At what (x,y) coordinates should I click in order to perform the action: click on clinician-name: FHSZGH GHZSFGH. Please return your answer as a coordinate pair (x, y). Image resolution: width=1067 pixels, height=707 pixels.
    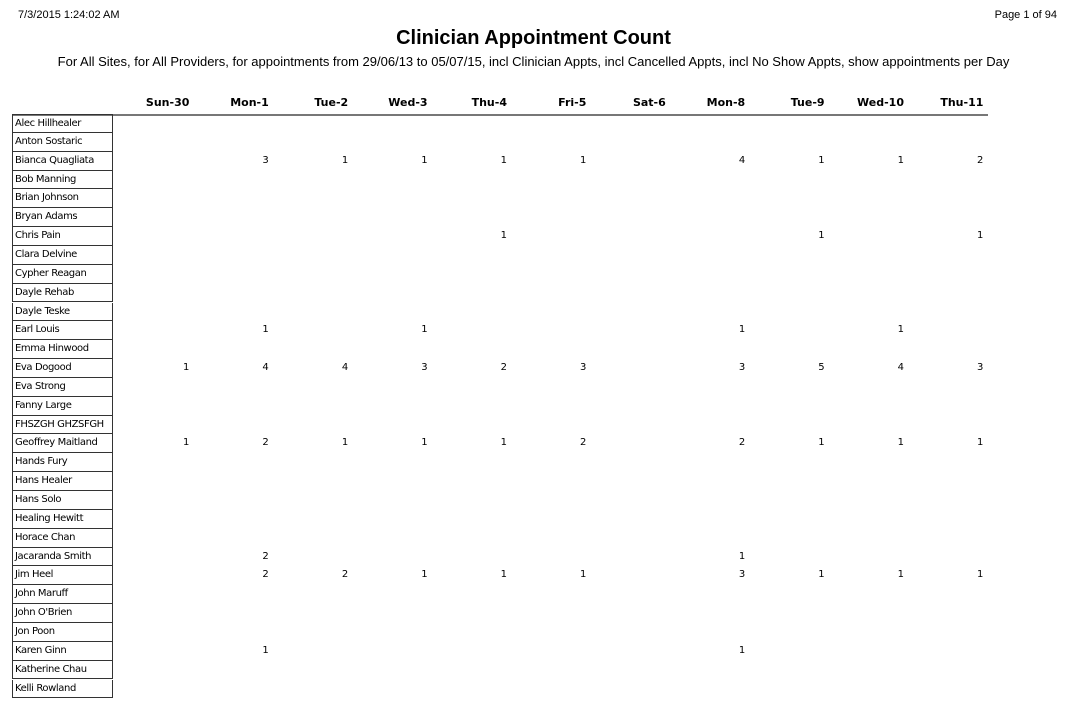
    Looking at the image, I should click on (62, 425).